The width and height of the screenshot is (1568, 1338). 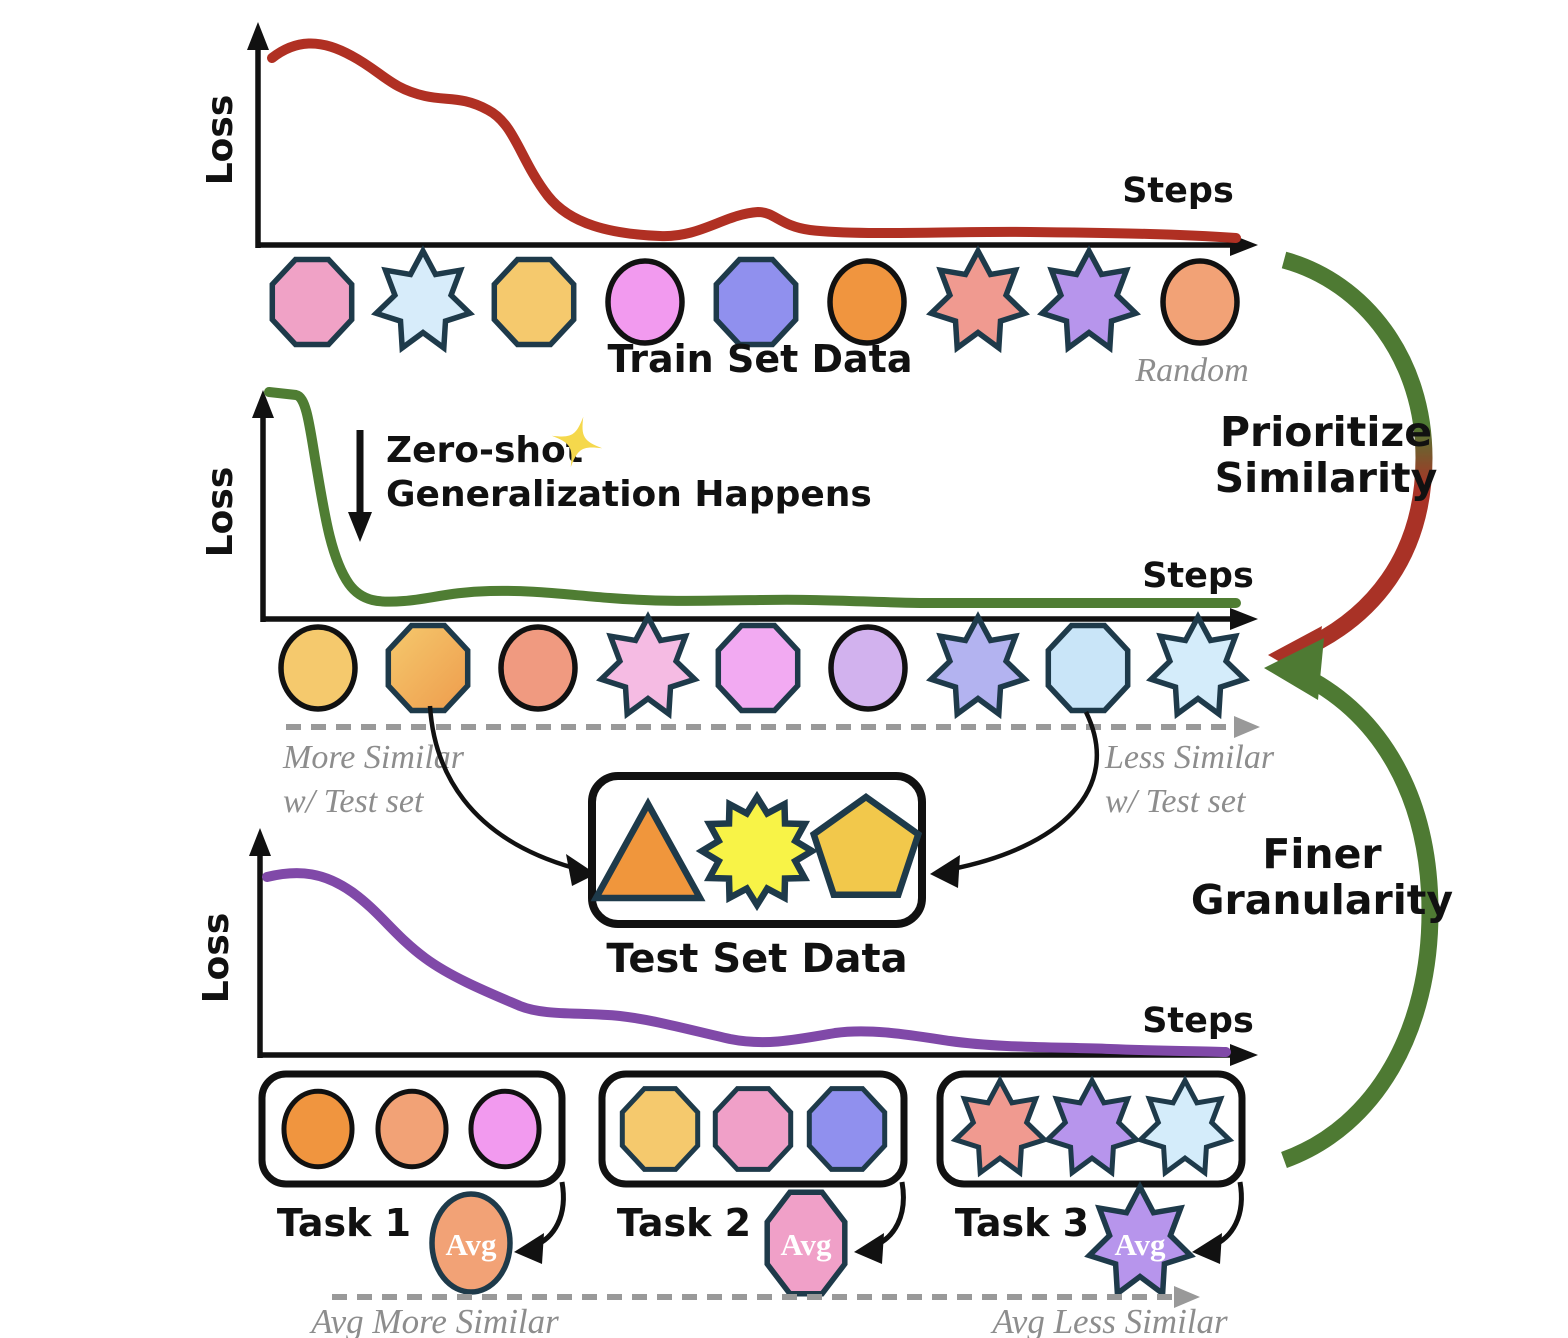 What do you see at coordinates (868, 668) in the screenshot?
I see `similarity-row-lavender-circle` at bounding box center [868, 668].